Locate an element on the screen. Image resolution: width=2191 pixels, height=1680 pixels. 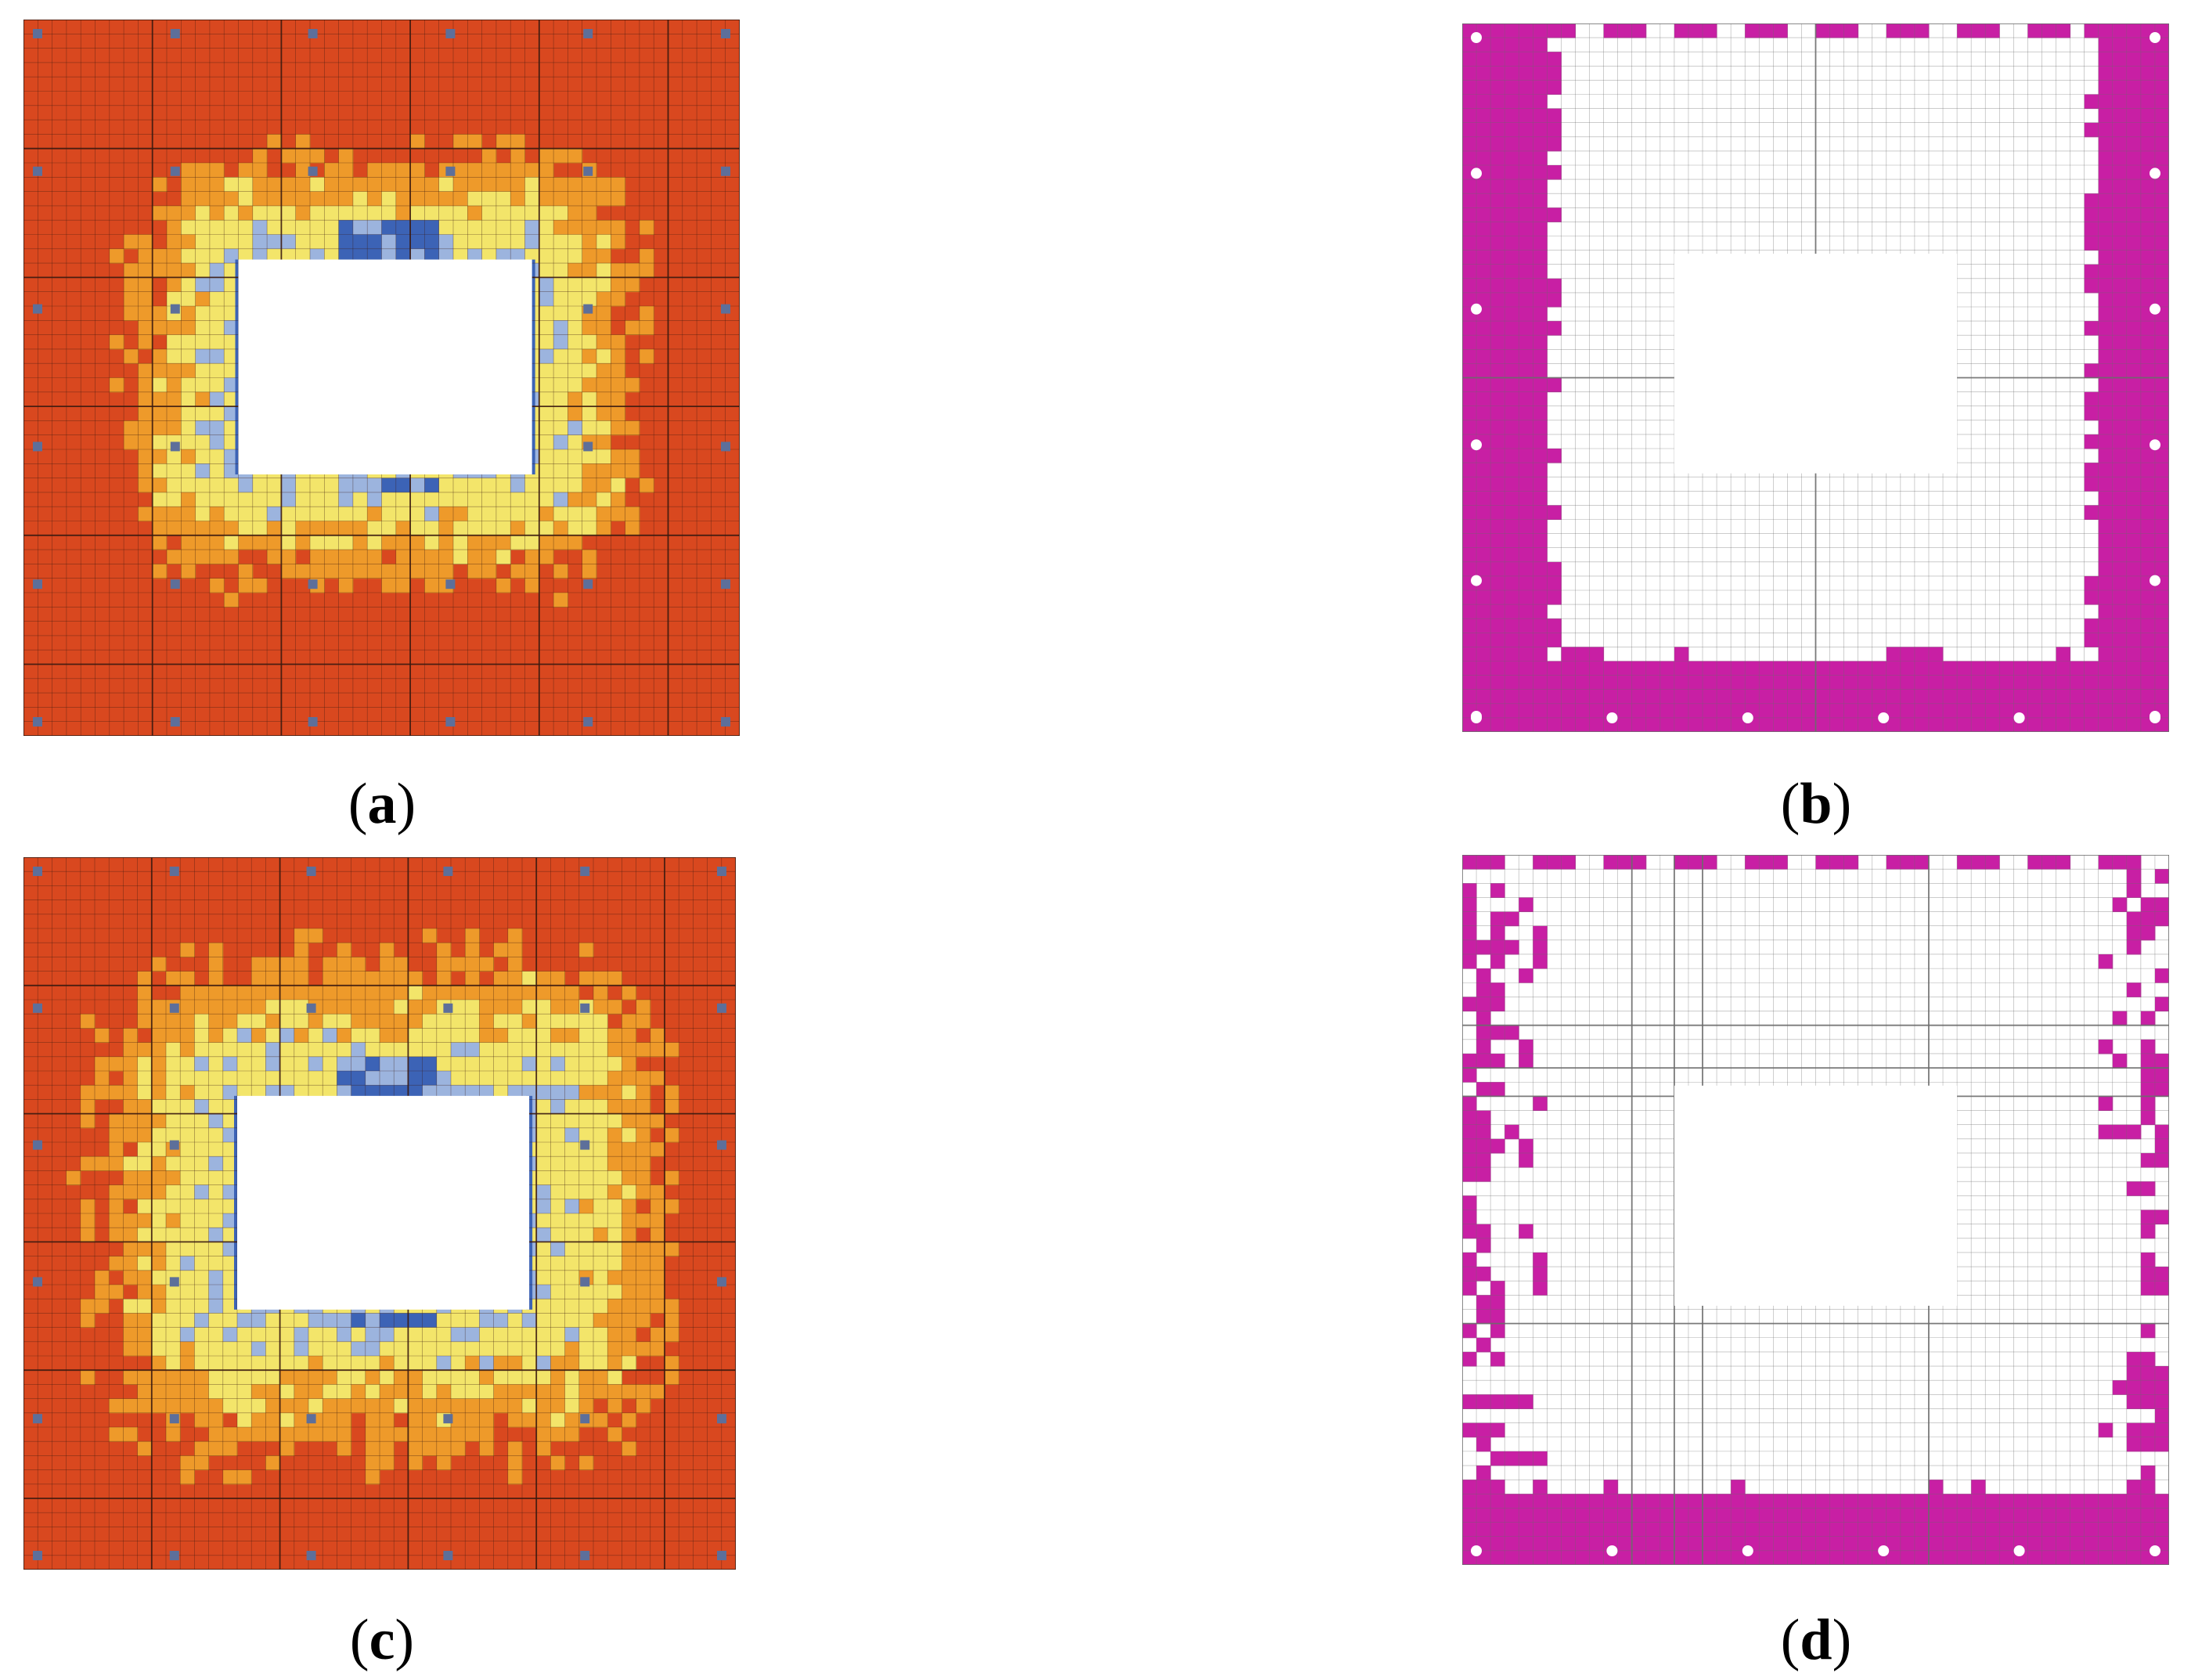
panel-d-plastic-zone is located at coordinates (1815, 1210).